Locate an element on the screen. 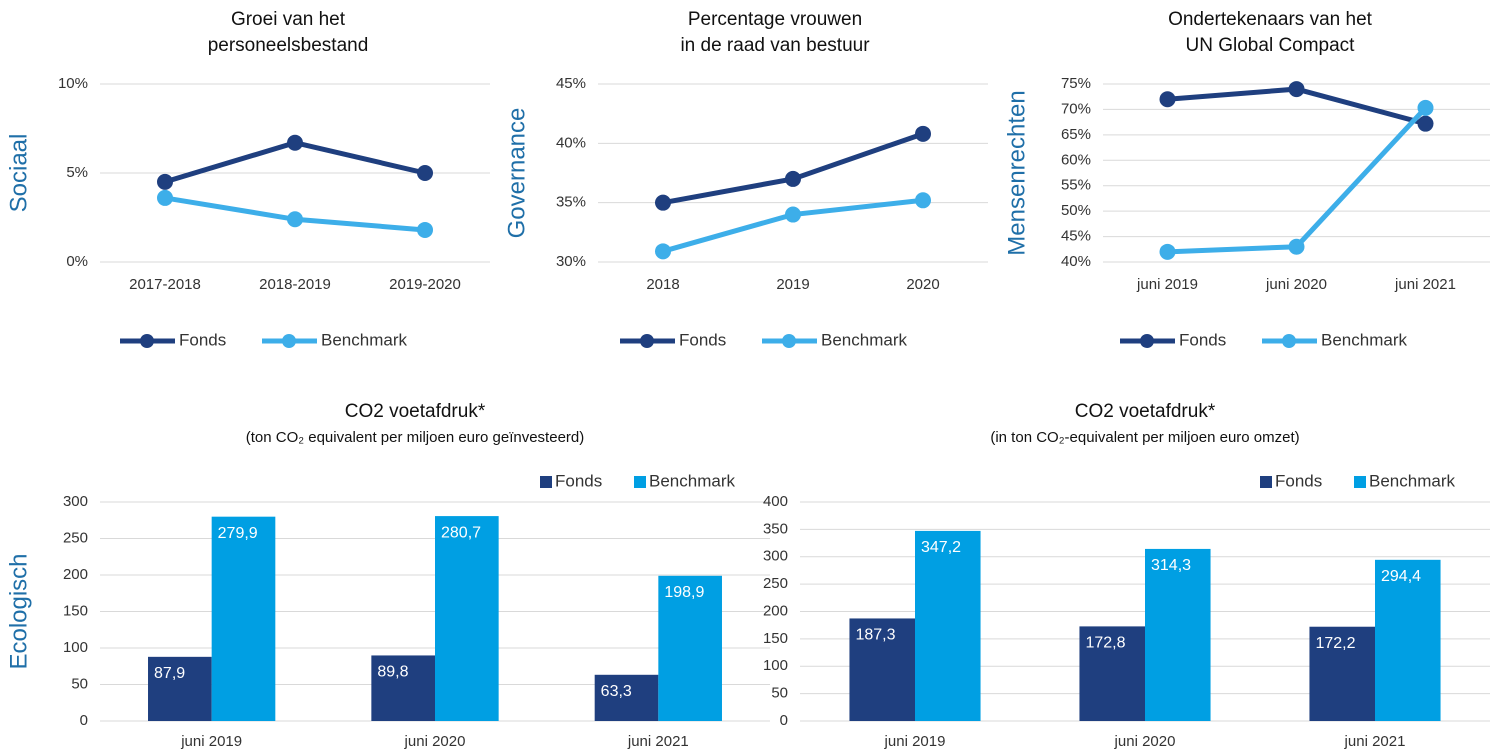 The height and width of the screenshot is (751, 1495). chart-title: Ondertekenaars van het is located at coordinates (1270, 19).